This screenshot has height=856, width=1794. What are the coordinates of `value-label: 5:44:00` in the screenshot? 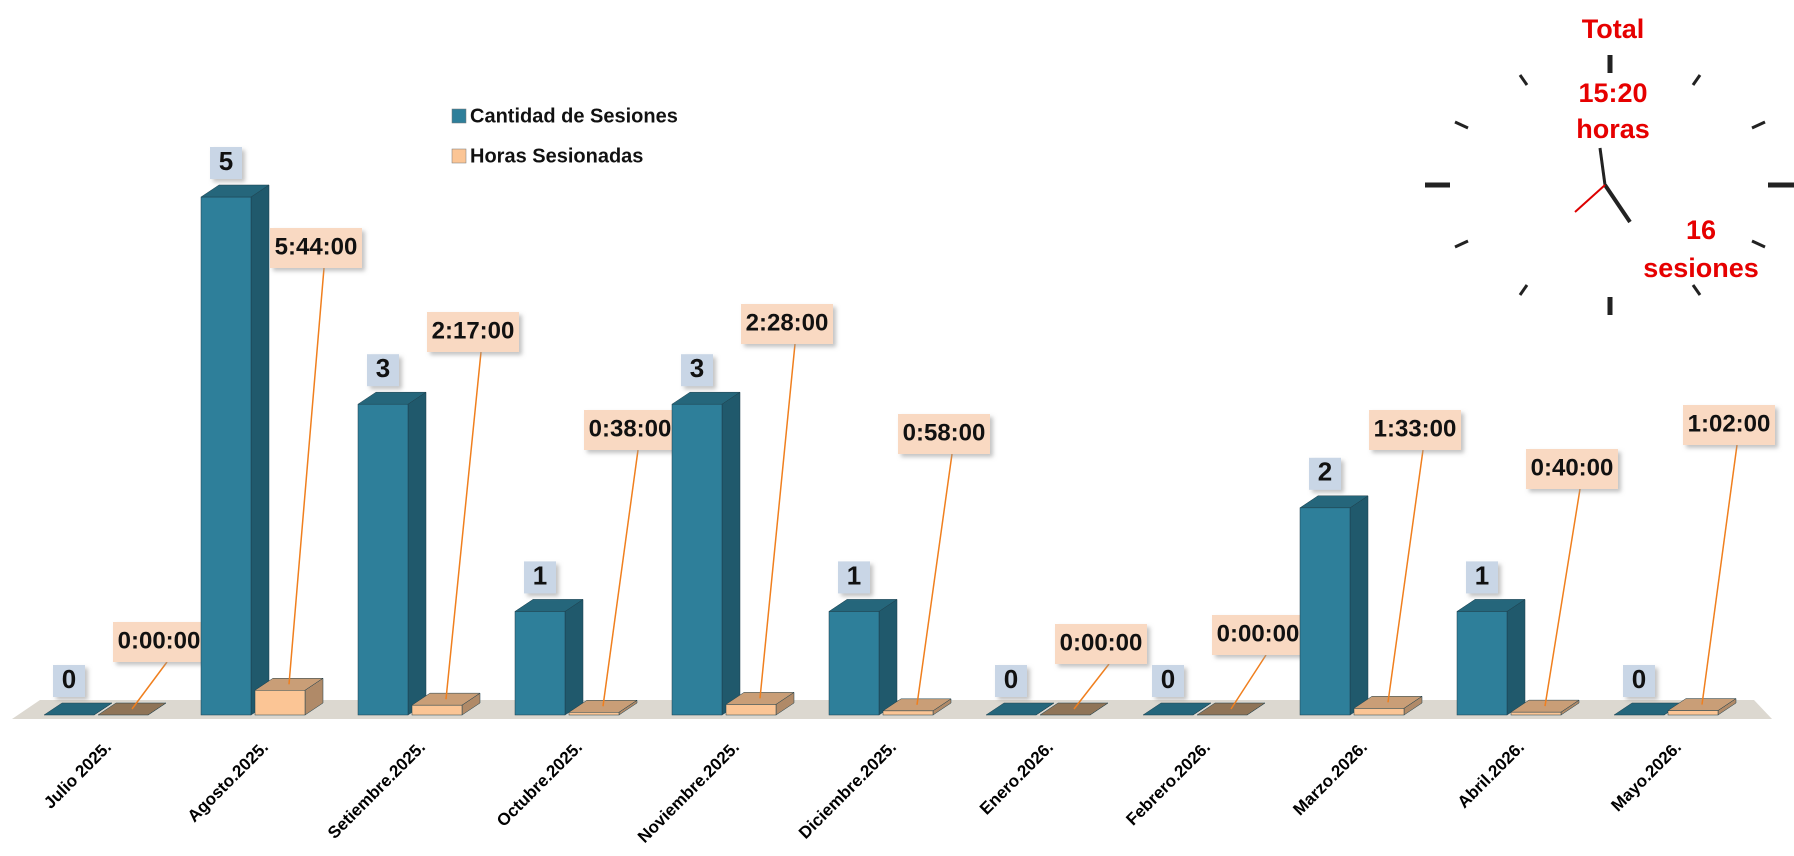 It's located at (316, 246).